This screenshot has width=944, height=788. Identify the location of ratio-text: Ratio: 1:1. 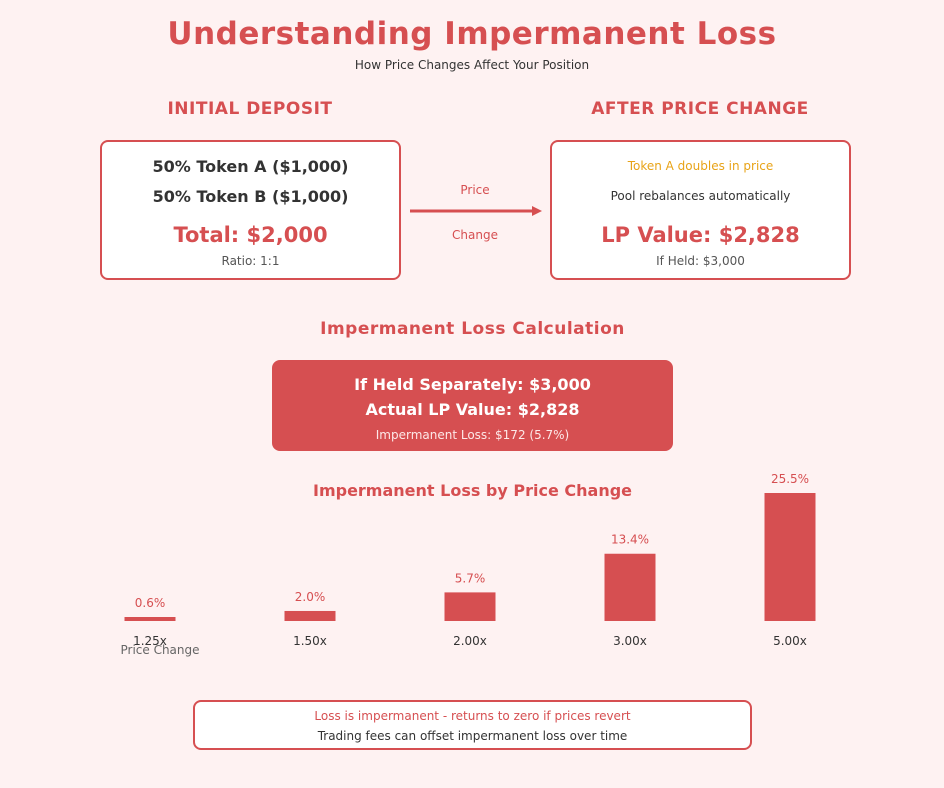
(250, 261).